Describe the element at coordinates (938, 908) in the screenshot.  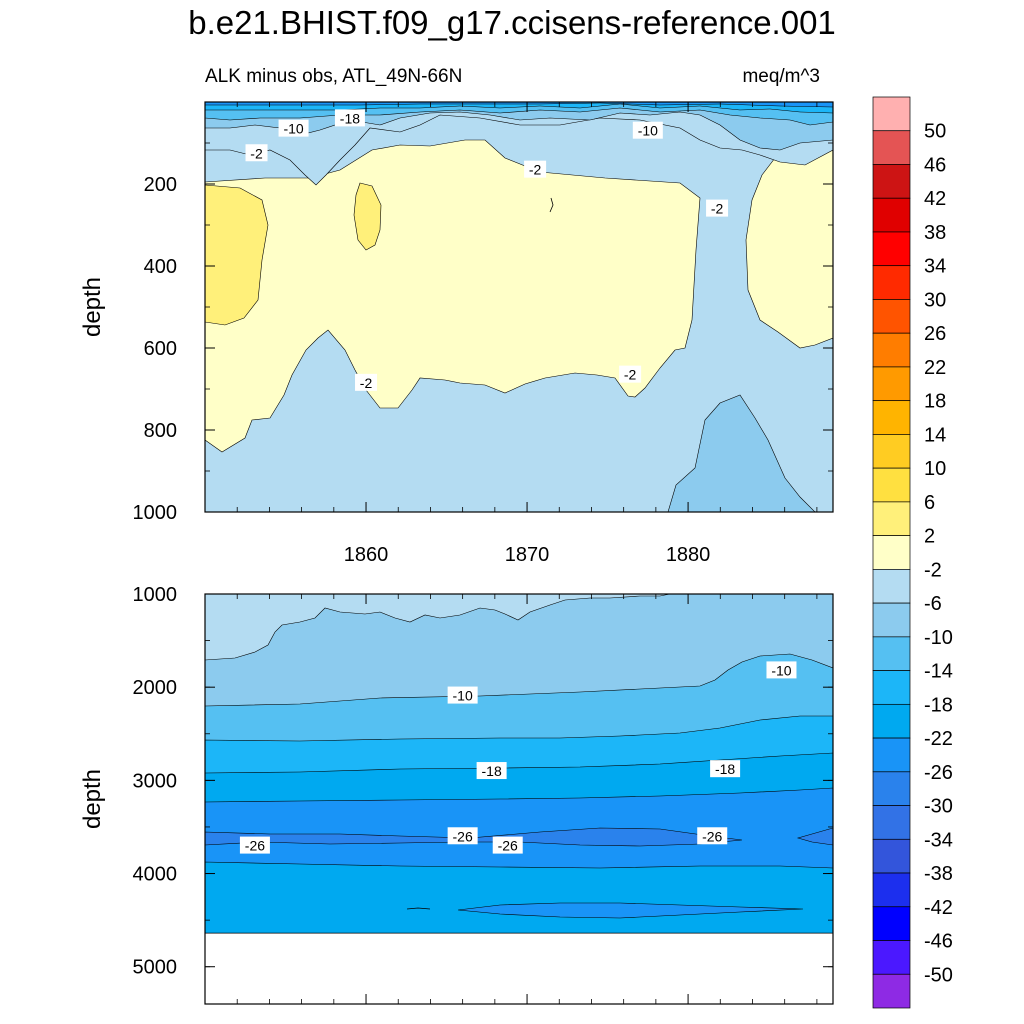
I see `colorbar-label: -42` at that location.